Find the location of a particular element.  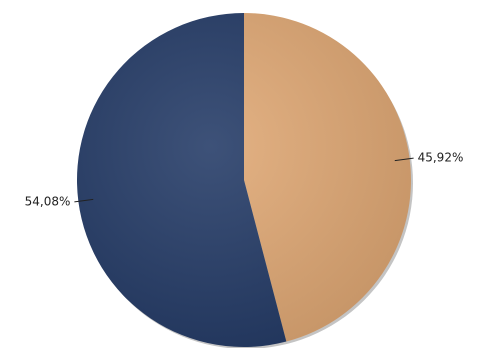

data-label: 45,92% is located at coordinates (441, 158).